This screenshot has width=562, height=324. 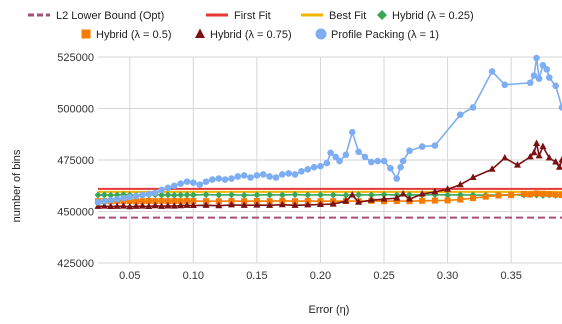 What do you see at coordinates (75, 264) in the screenshot?
I see `y-tick-label: 425000` at bounding box center [75, 264].